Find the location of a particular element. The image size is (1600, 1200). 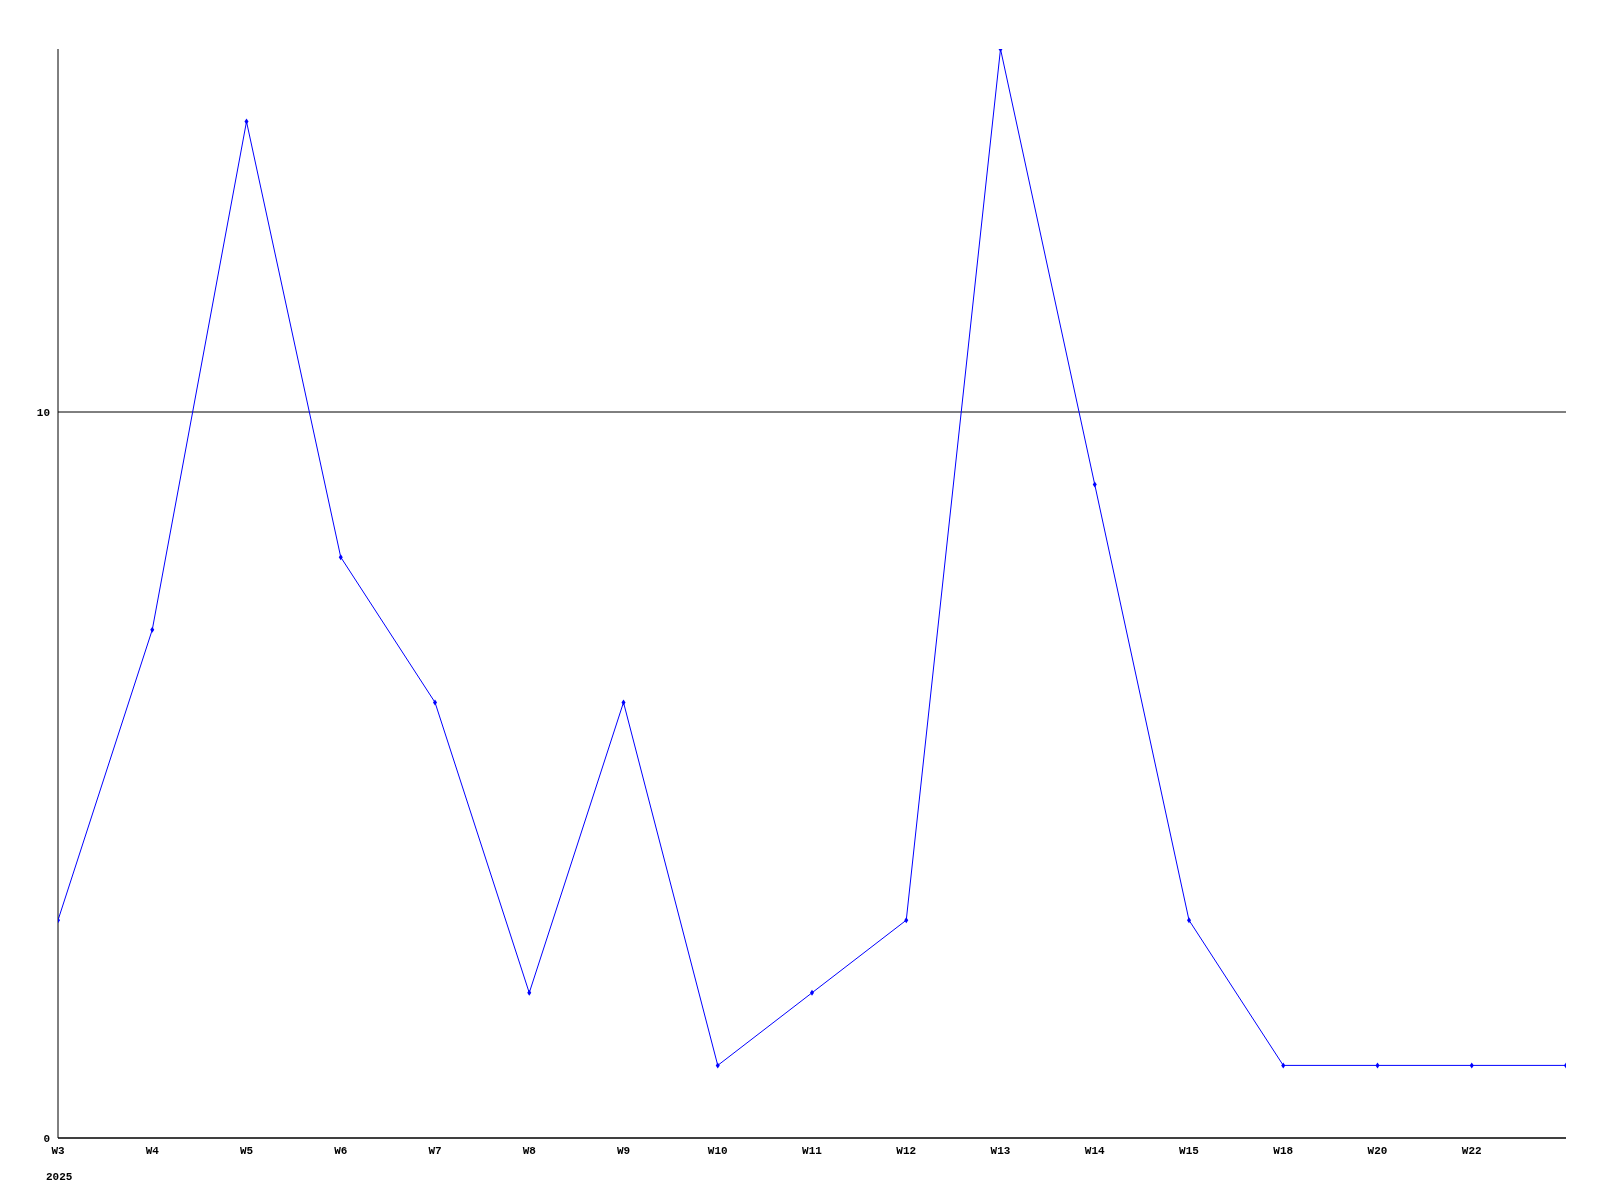

x-tick-label: W14 is located at coordinates (1095, 1150).